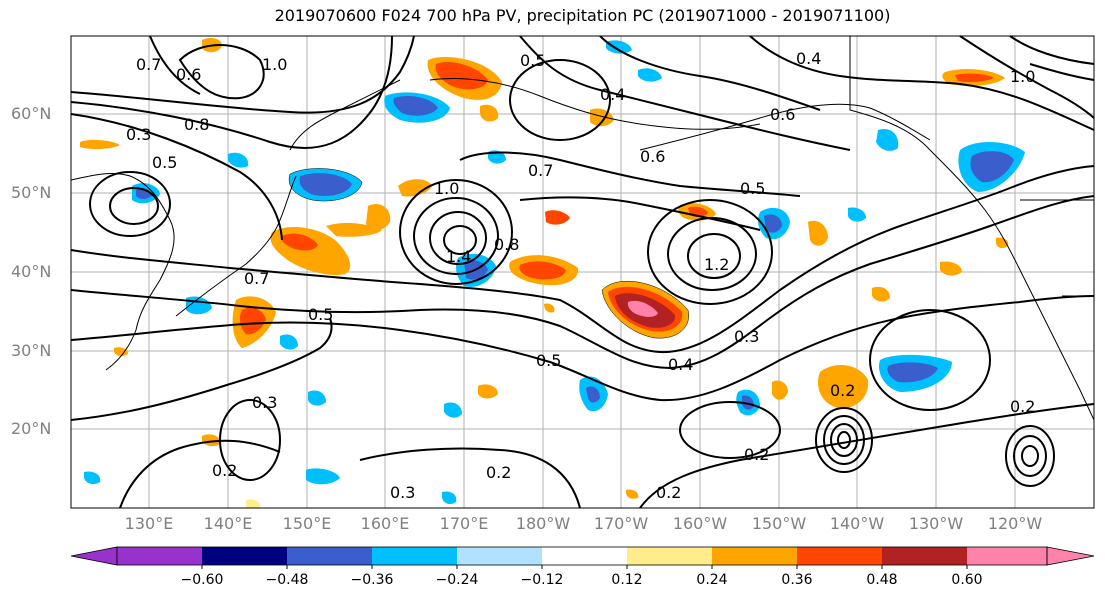 This screenshot has width=1105, height=601. Describe the element at coordinates (385, 523) in the screenshot. I see `lon-label: 160°E` at that location.